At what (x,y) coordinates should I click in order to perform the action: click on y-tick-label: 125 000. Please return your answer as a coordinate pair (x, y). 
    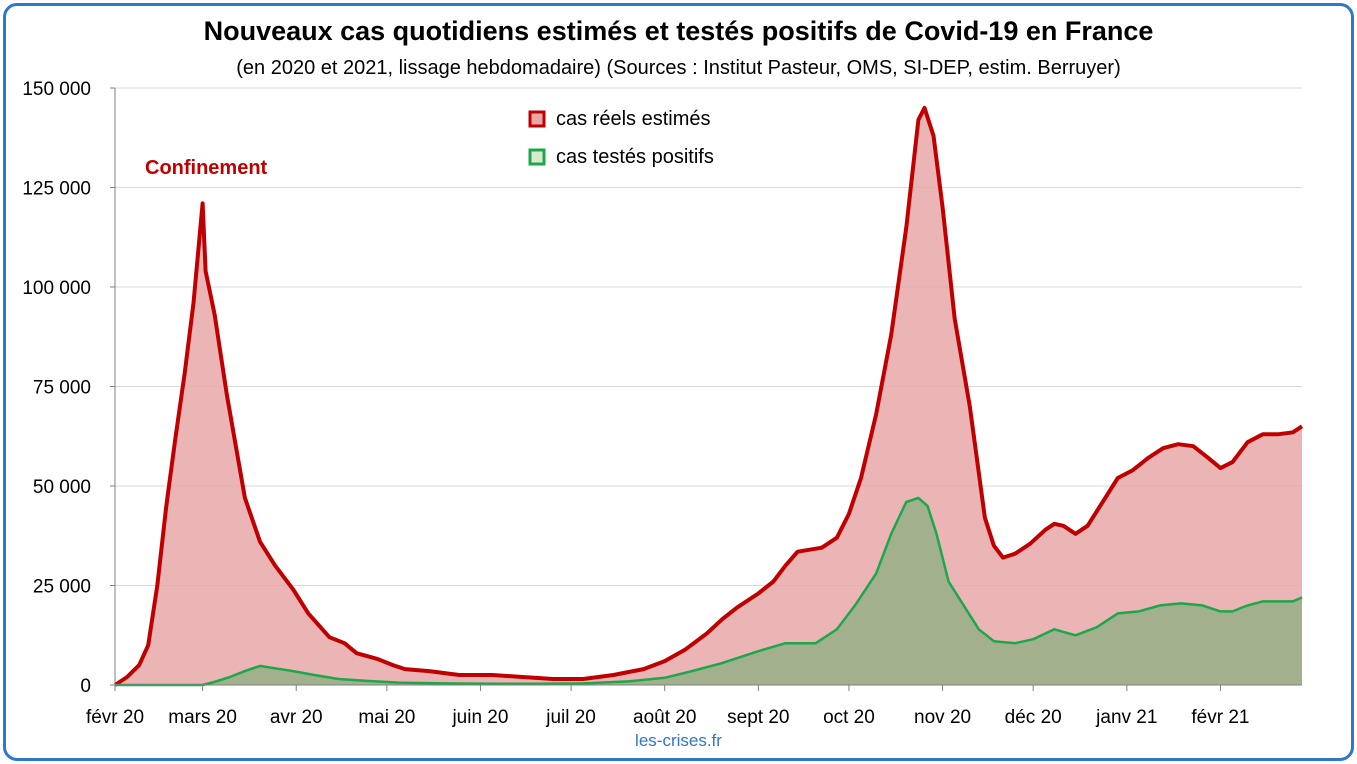
    Looking at the image, I should click on (56, 189).